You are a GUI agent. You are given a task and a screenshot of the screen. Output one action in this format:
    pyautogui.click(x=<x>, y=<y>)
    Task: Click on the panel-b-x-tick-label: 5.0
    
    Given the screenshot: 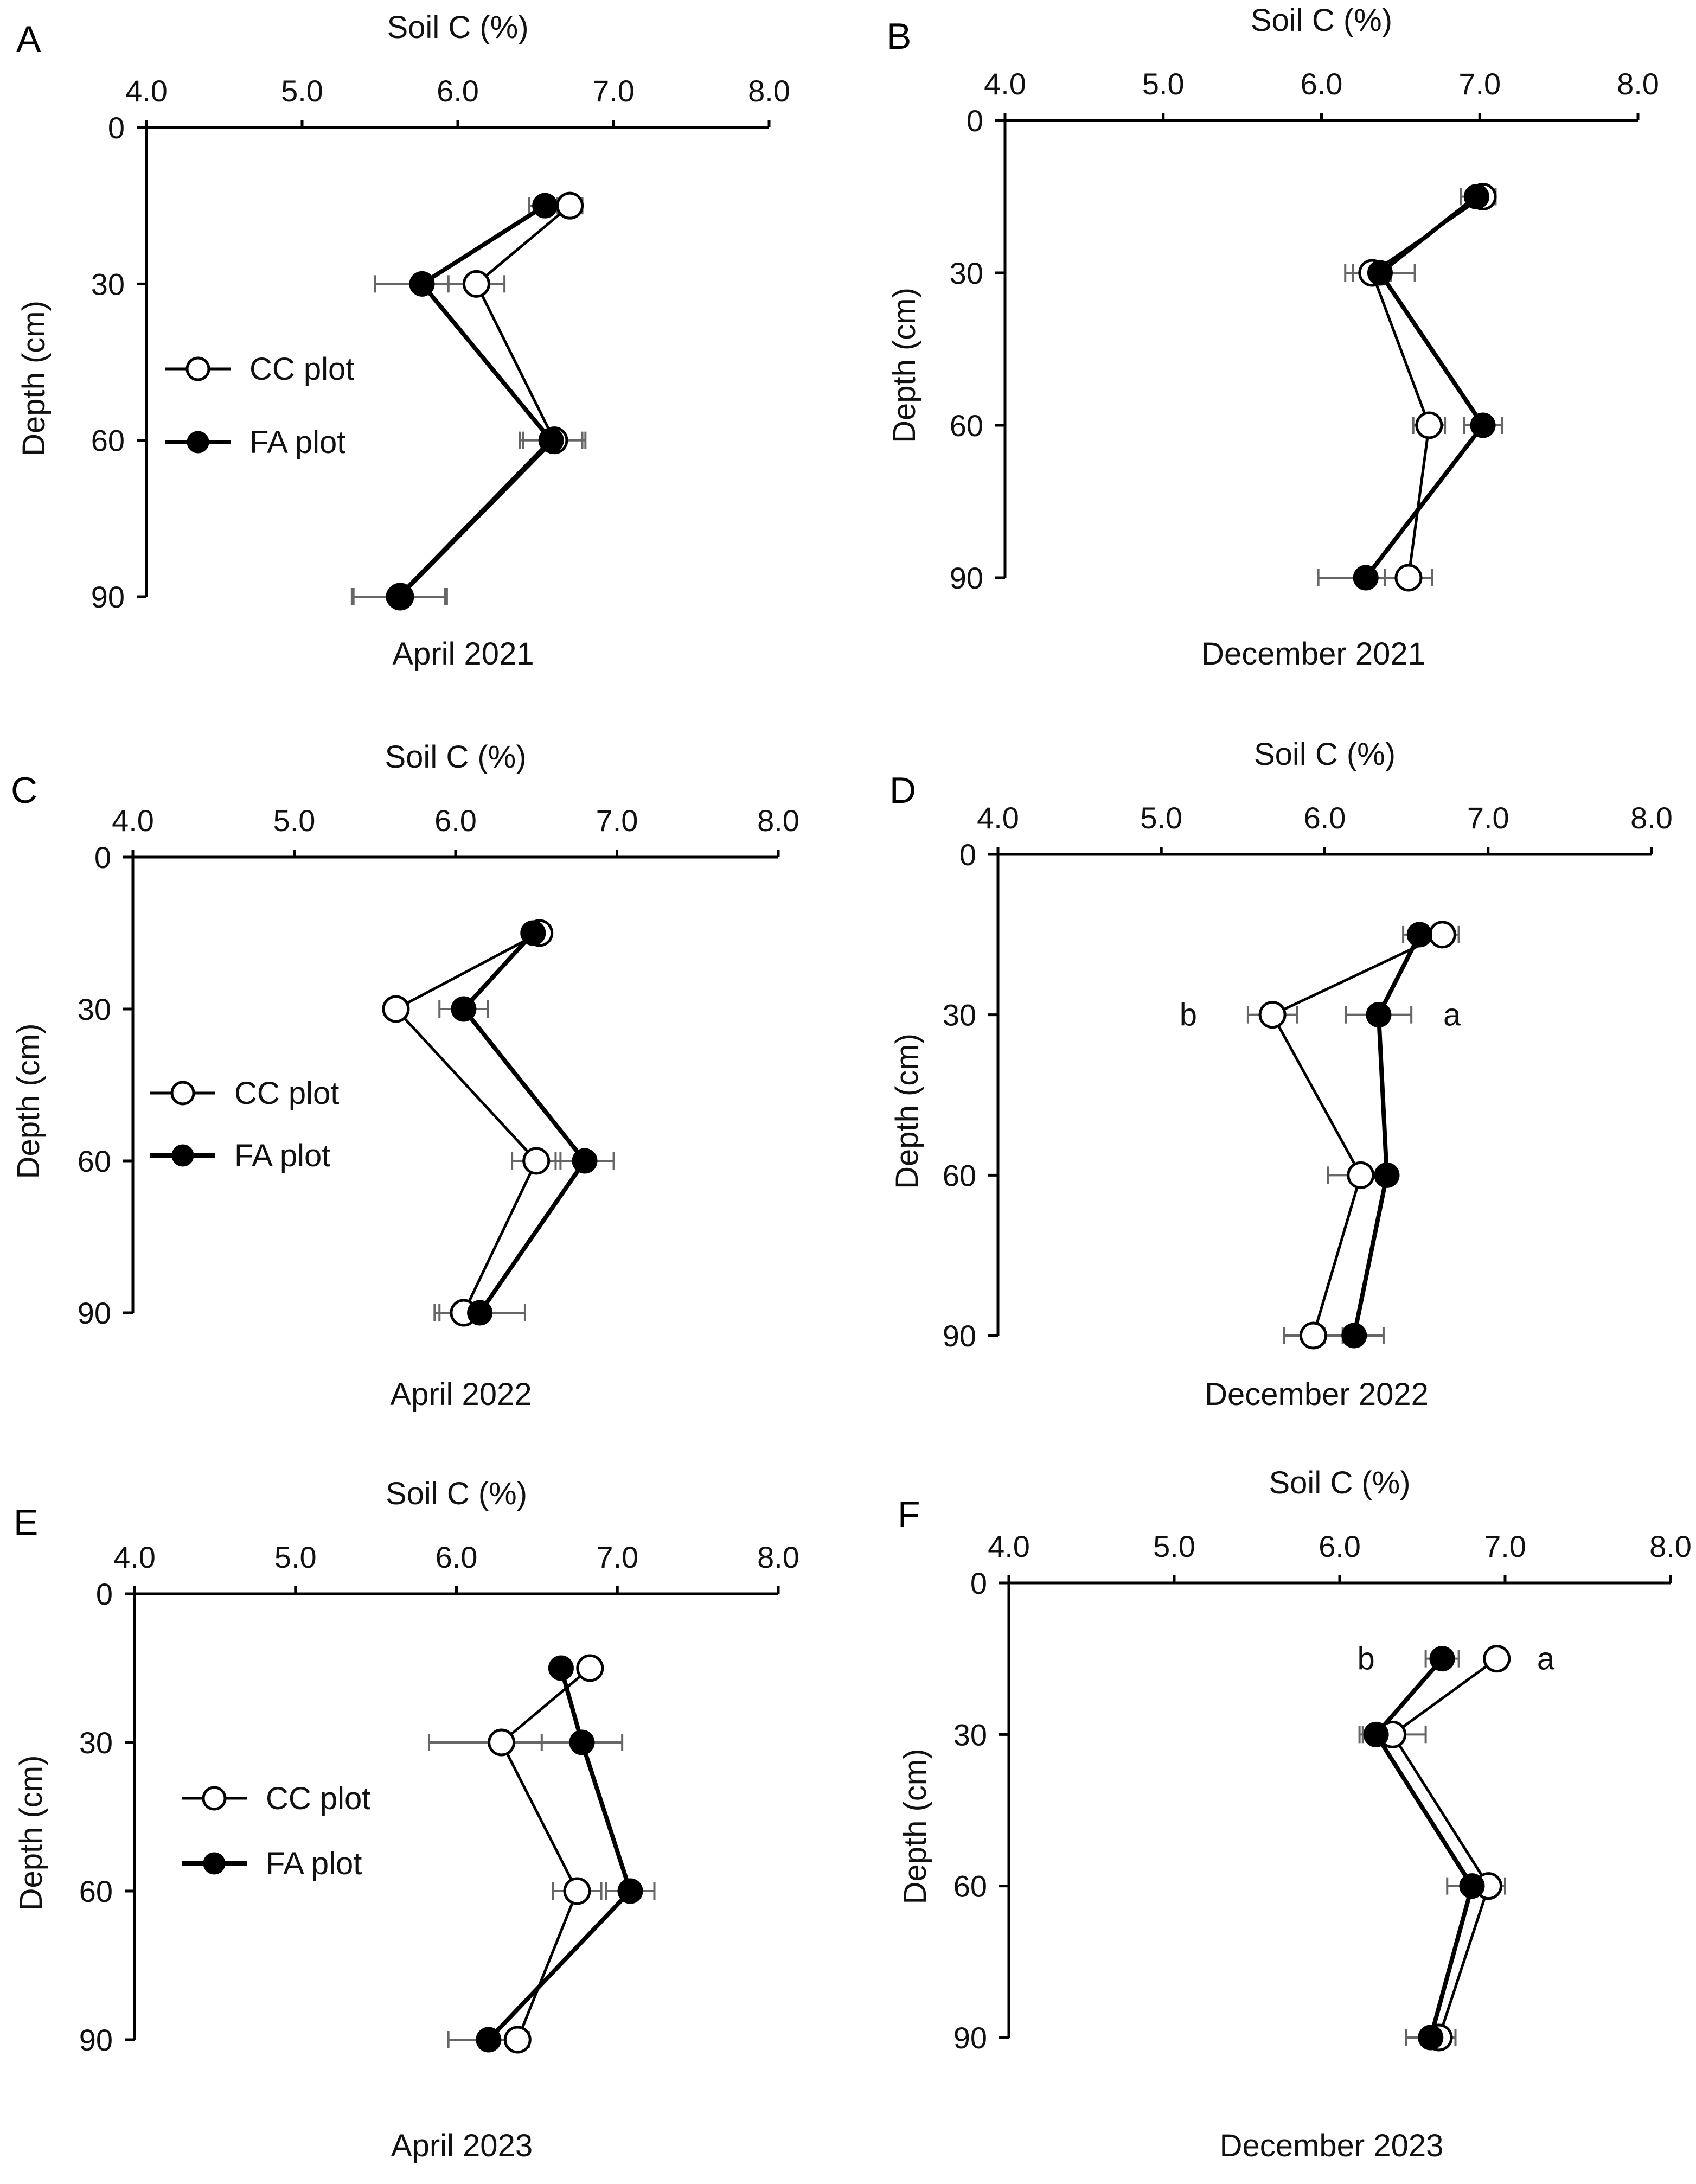 What is the action you would take?
    pyautogui.click(x=1163, y=84)
    